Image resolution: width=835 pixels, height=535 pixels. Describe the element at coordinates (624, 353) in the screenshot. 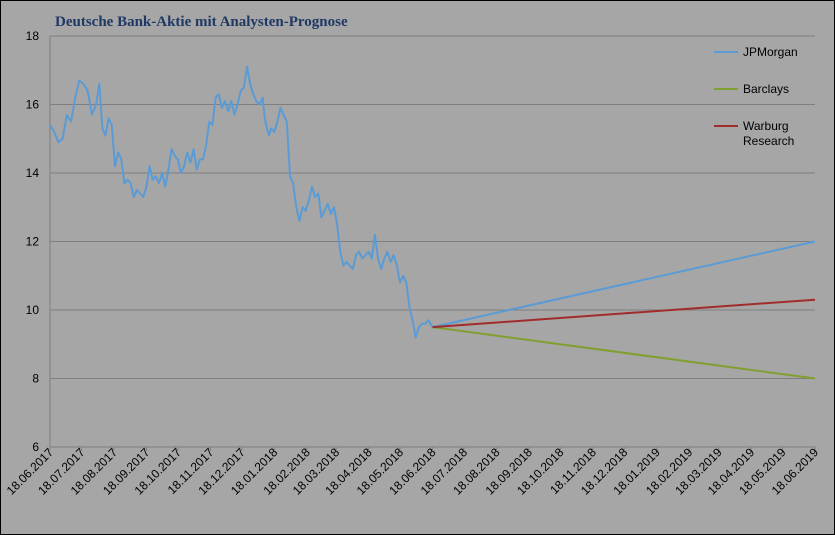

I see `series-line-barclays` at that location.